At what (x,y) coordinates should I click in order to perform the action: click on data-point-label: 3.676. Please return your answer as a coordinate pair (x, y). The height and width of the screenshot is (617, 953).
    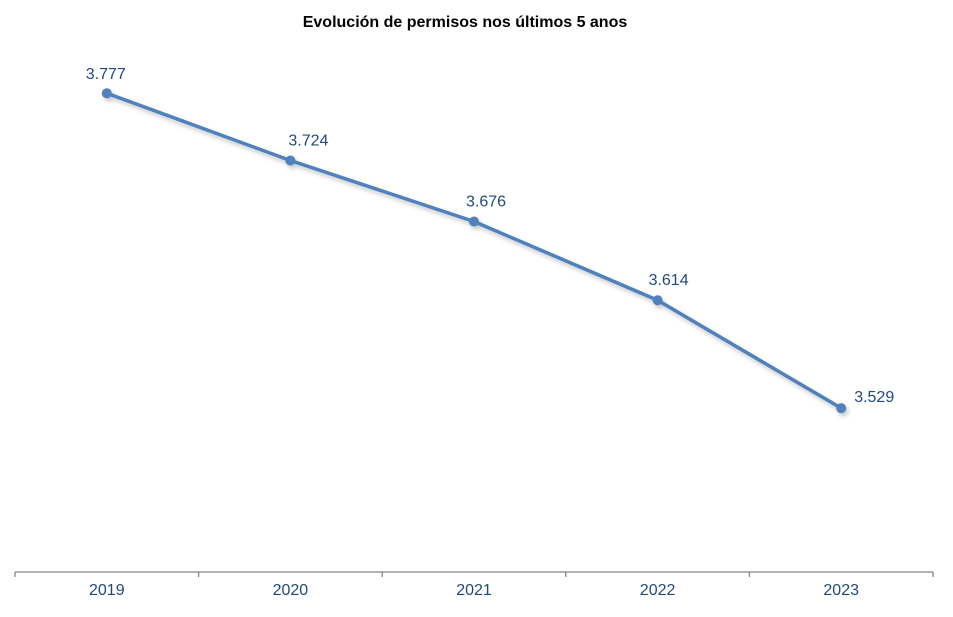
    Looking at the image, I should click on (486, 201).